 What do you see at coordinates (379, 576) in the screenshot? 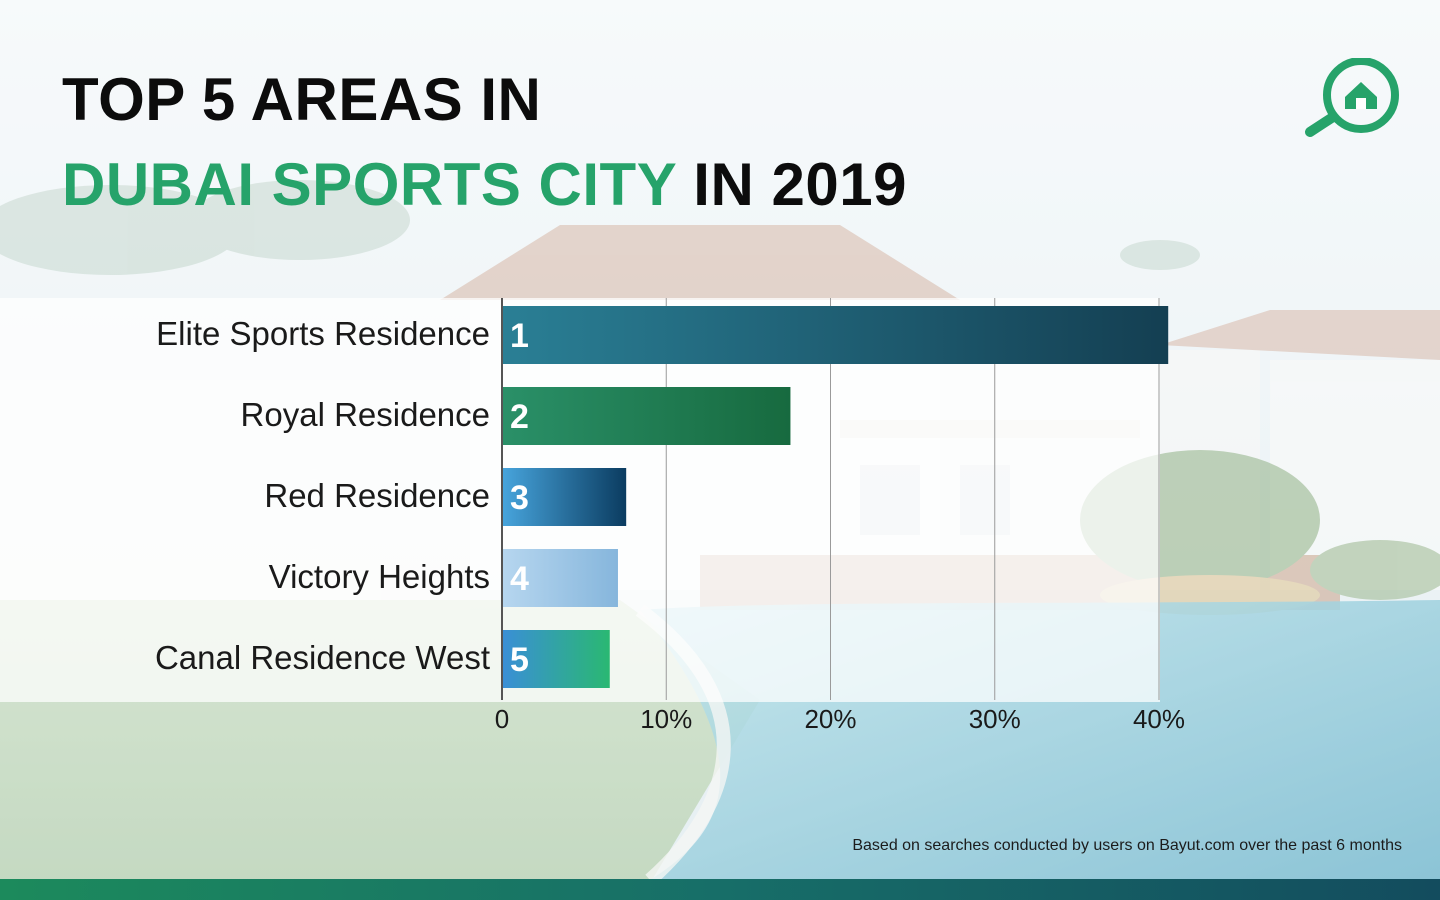
I see `category-label: Victory Heights` at bounding box center [379, 576].